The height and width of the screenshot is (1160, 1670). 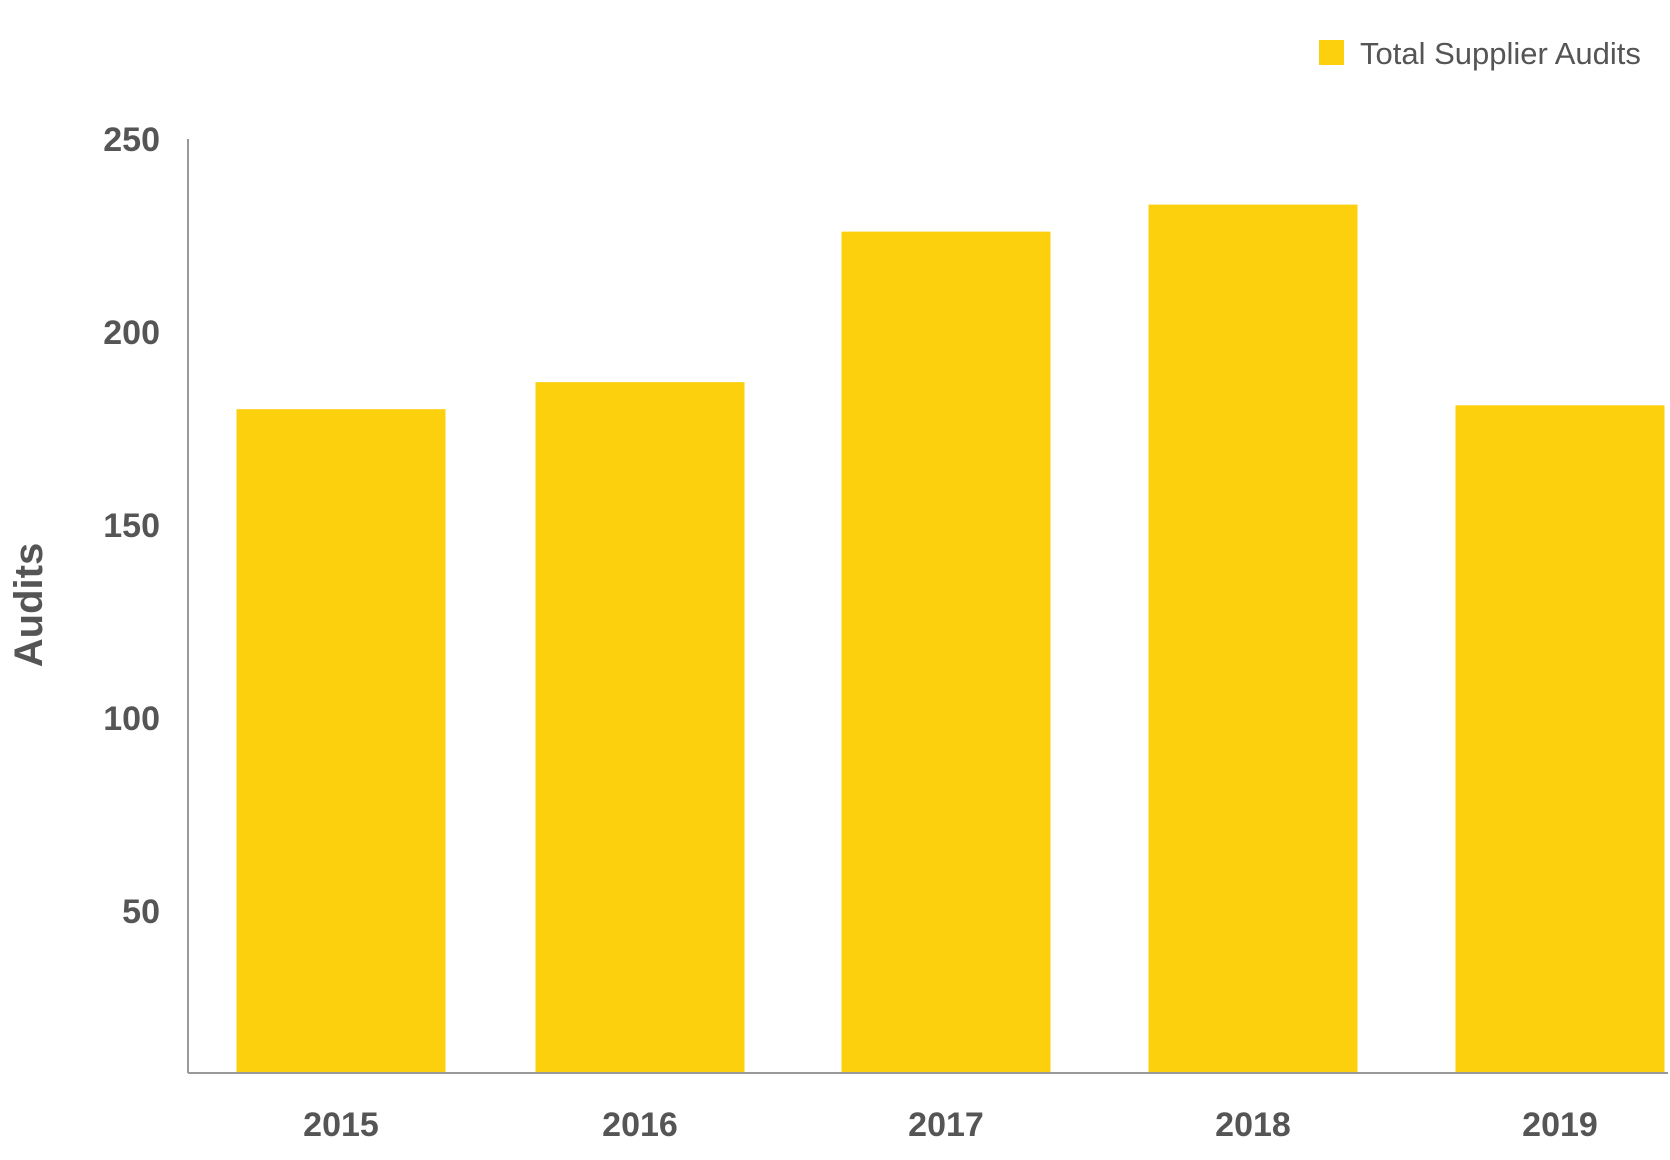 I want to click on y-tick-label-50: 50, so click(x=141, y=912).